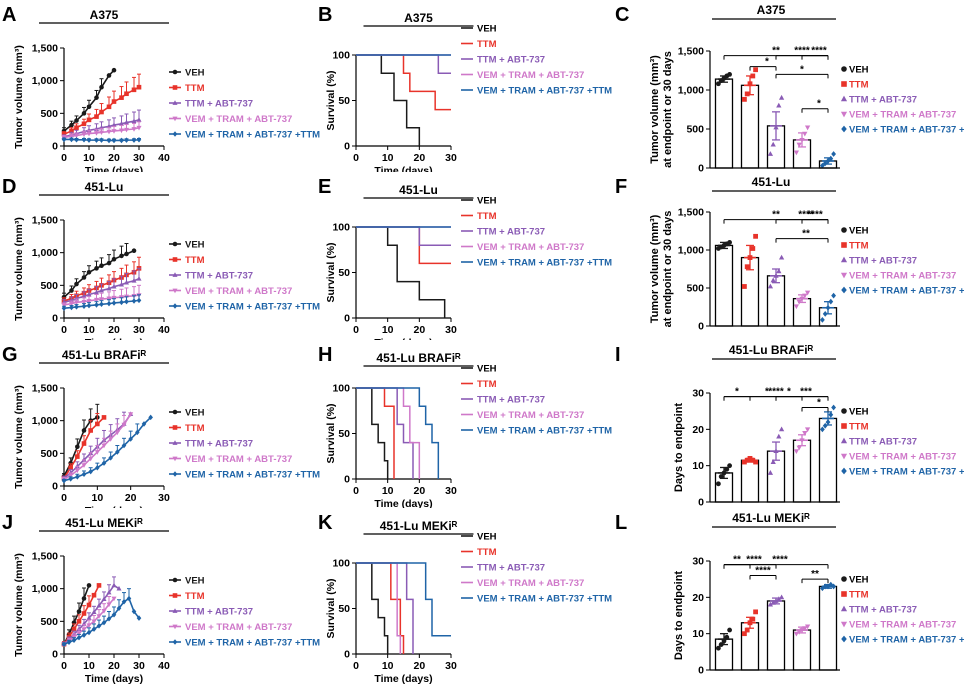  I want to click on bar-group-ttm, so click(750, 280).